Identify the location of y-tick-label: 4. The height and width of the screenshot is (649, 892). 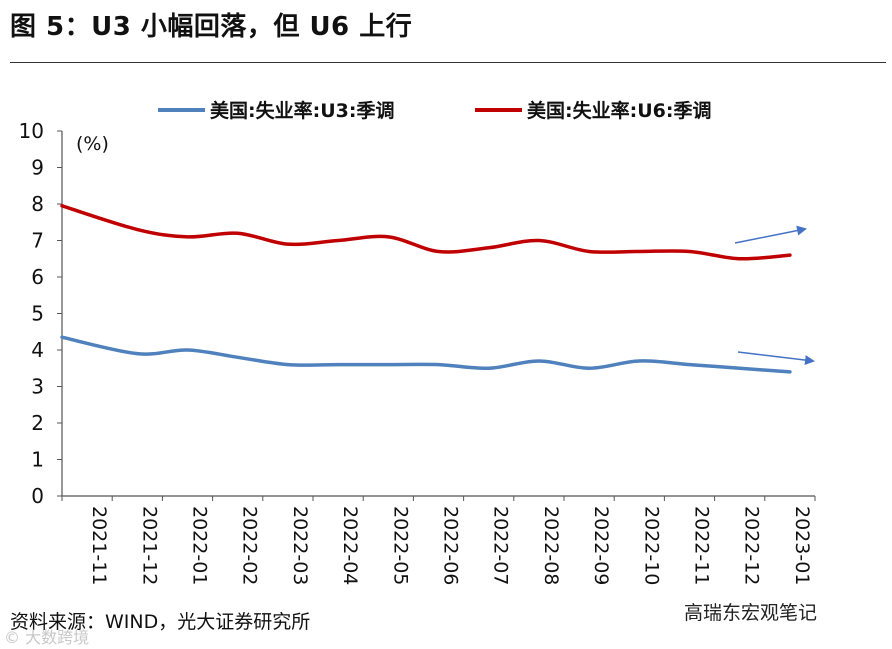
(37, 350).